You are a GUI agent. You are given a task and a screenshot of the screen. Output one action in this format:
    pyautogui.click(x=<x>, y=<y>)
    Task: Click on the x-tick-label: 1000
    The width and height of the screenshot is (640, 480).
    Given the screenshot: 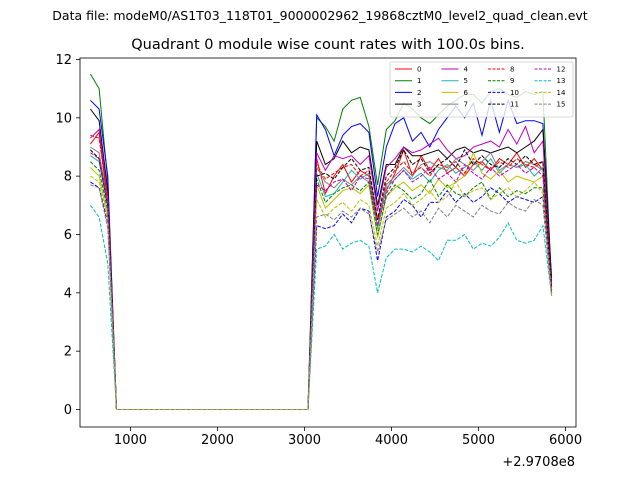 What is the action you would take?
    pyautogui.click(x=130, y=440)
    